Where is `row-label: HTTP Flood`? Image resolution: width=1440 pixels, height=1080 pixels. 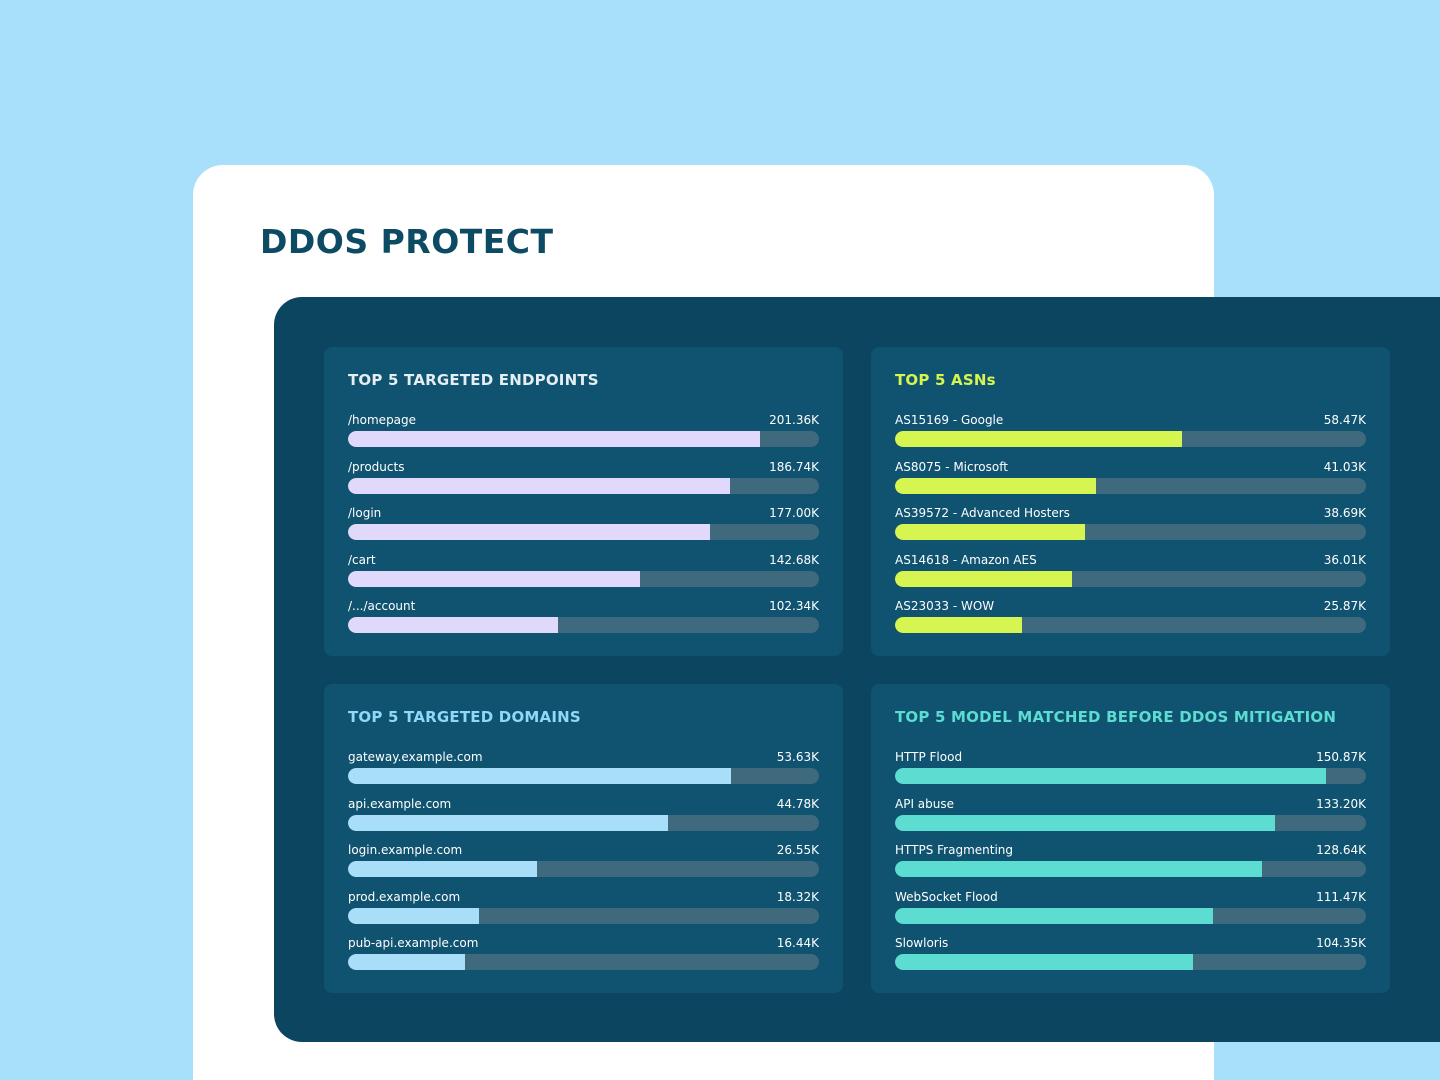 row-label: HTTP Flood is located at coordinates (929, 757).